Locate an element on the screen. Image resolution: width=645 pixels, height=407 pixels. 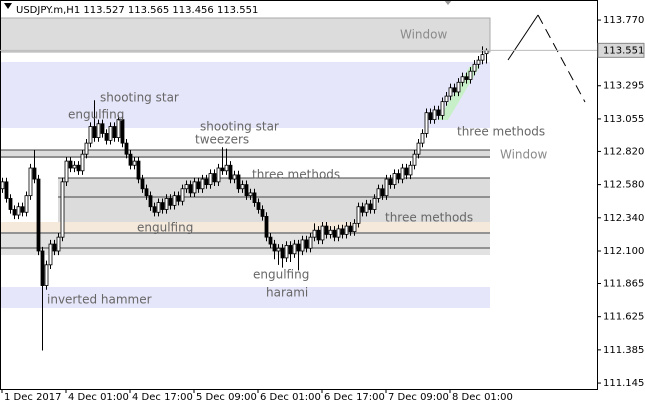
y-tick-label: 111.385 is located at coordinates (623, 350).